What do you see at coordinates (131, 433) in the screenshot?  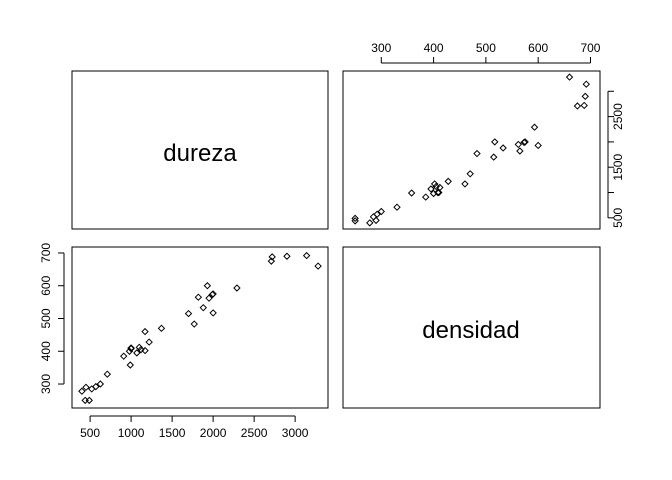 I see `bottom-axis-tick-label: 1000` at bounding box center [131, 433].